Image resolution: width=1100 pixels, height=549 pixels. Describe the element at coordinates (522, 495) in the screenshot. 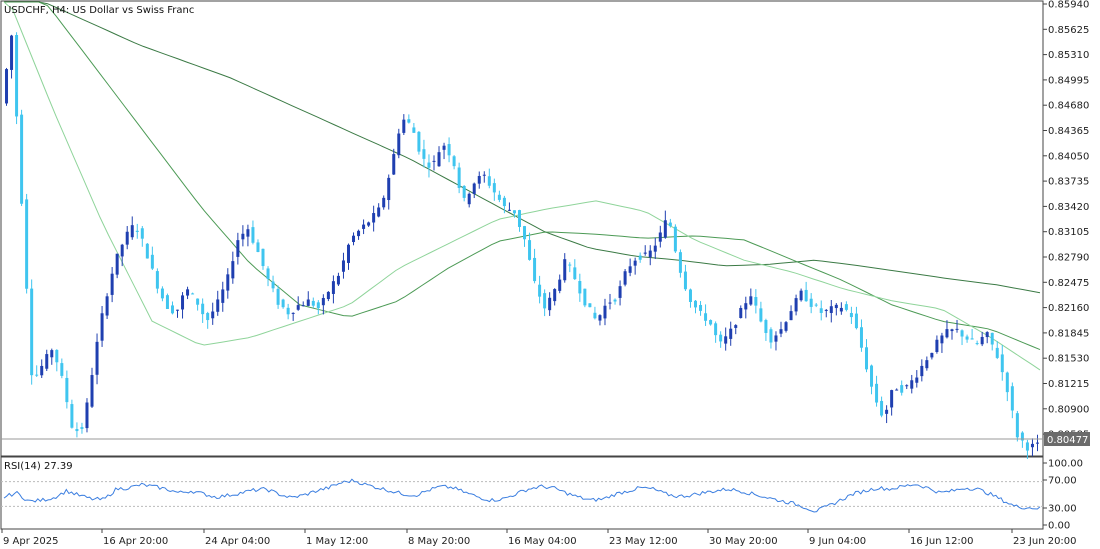

I see `rsi-layer` at that location.